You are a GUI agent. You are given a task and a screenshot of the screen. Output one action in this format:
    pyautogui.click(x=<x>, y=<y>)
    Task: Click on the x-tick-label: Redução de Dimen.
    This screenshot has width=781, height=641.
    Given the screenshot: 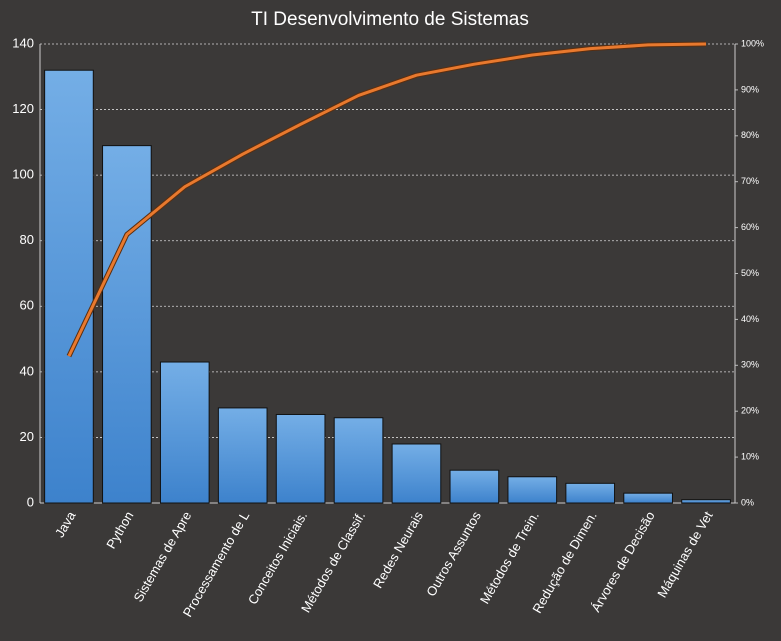 What is the action you would take?
    pyautogui.click(x=564, y=562)
    